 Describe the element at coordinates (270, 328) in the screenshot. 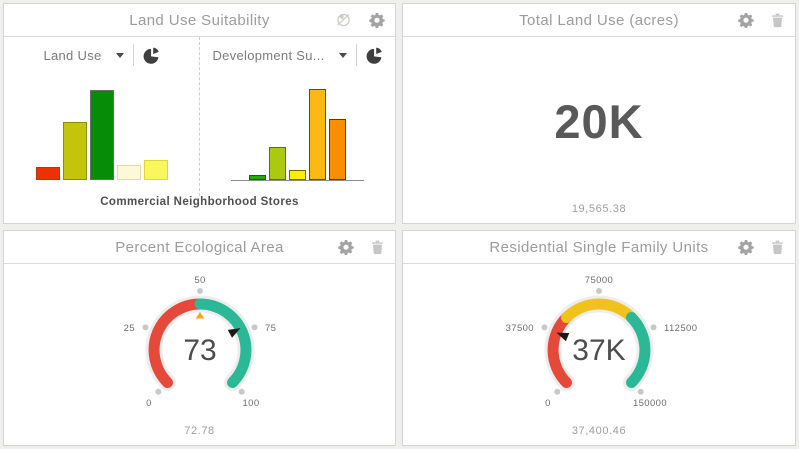

I see `tick-label: 75` at that location.